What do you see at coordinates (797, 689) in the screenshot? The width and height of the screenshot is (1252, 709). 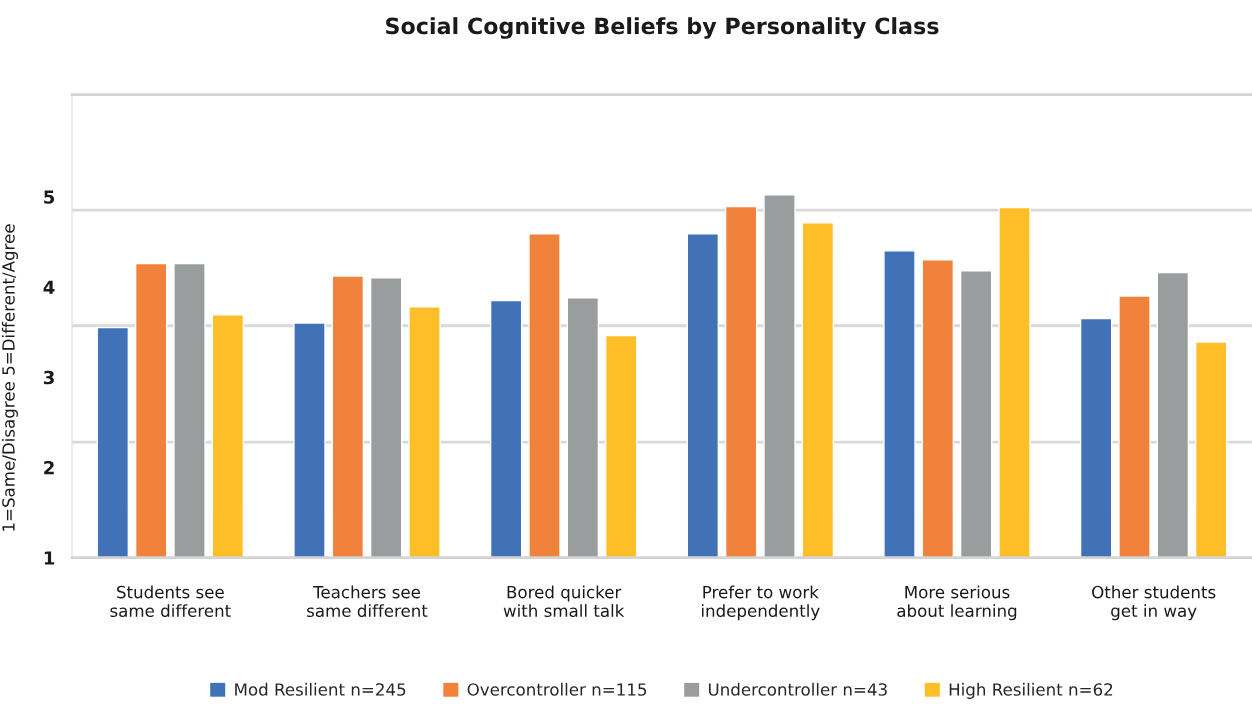 I see `legend-label: Undercontroller n=43` at bounding box center [797, 689].